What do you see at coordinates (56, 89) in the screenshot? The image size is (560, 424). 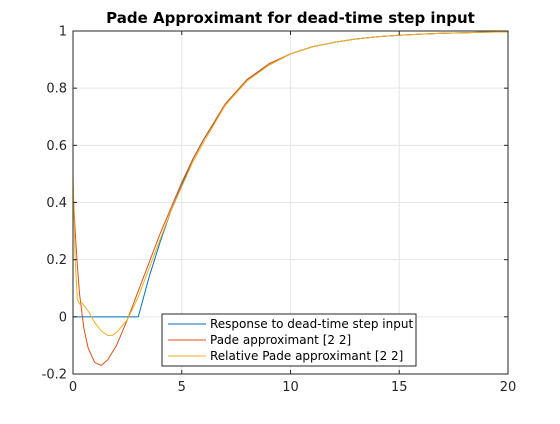 I see `y-tick-label: 0.8` at bounding box center [56, 89].